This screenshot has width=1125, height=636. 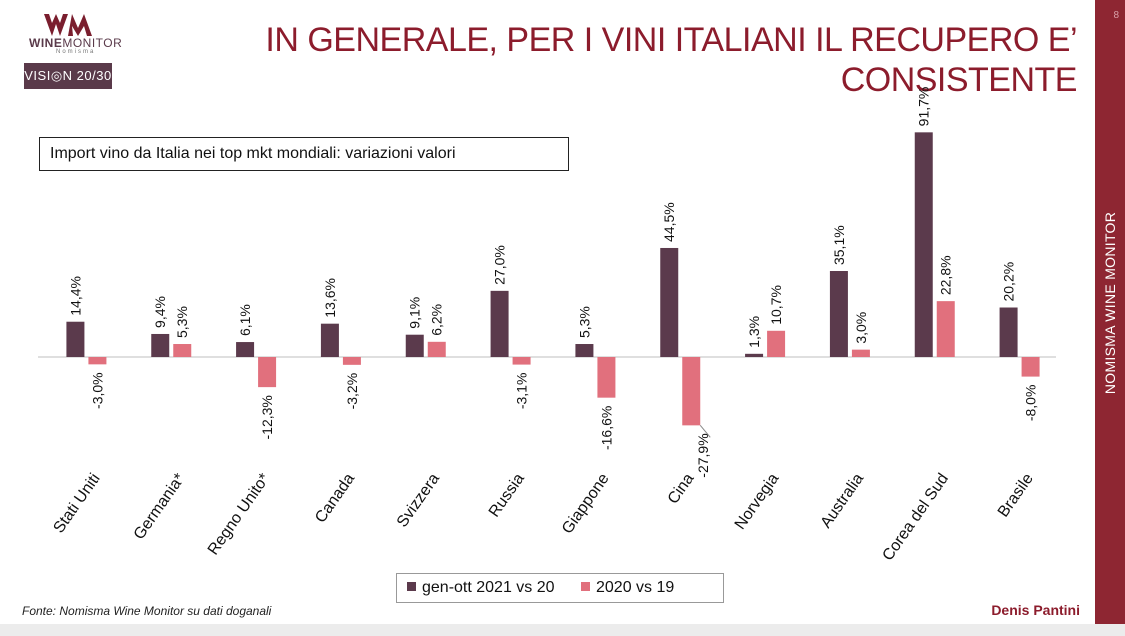 What do you see at coordinates (76, 43) in the screenshot?
I see `logo-wordmark: WINEMONITOR` at bounding box center [76, 43].